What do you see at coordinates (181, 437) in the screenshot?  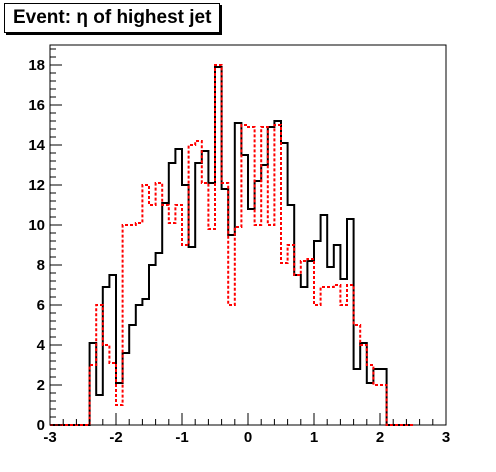 I see `x-tick-label: -1` at bounding box center [181, 437].